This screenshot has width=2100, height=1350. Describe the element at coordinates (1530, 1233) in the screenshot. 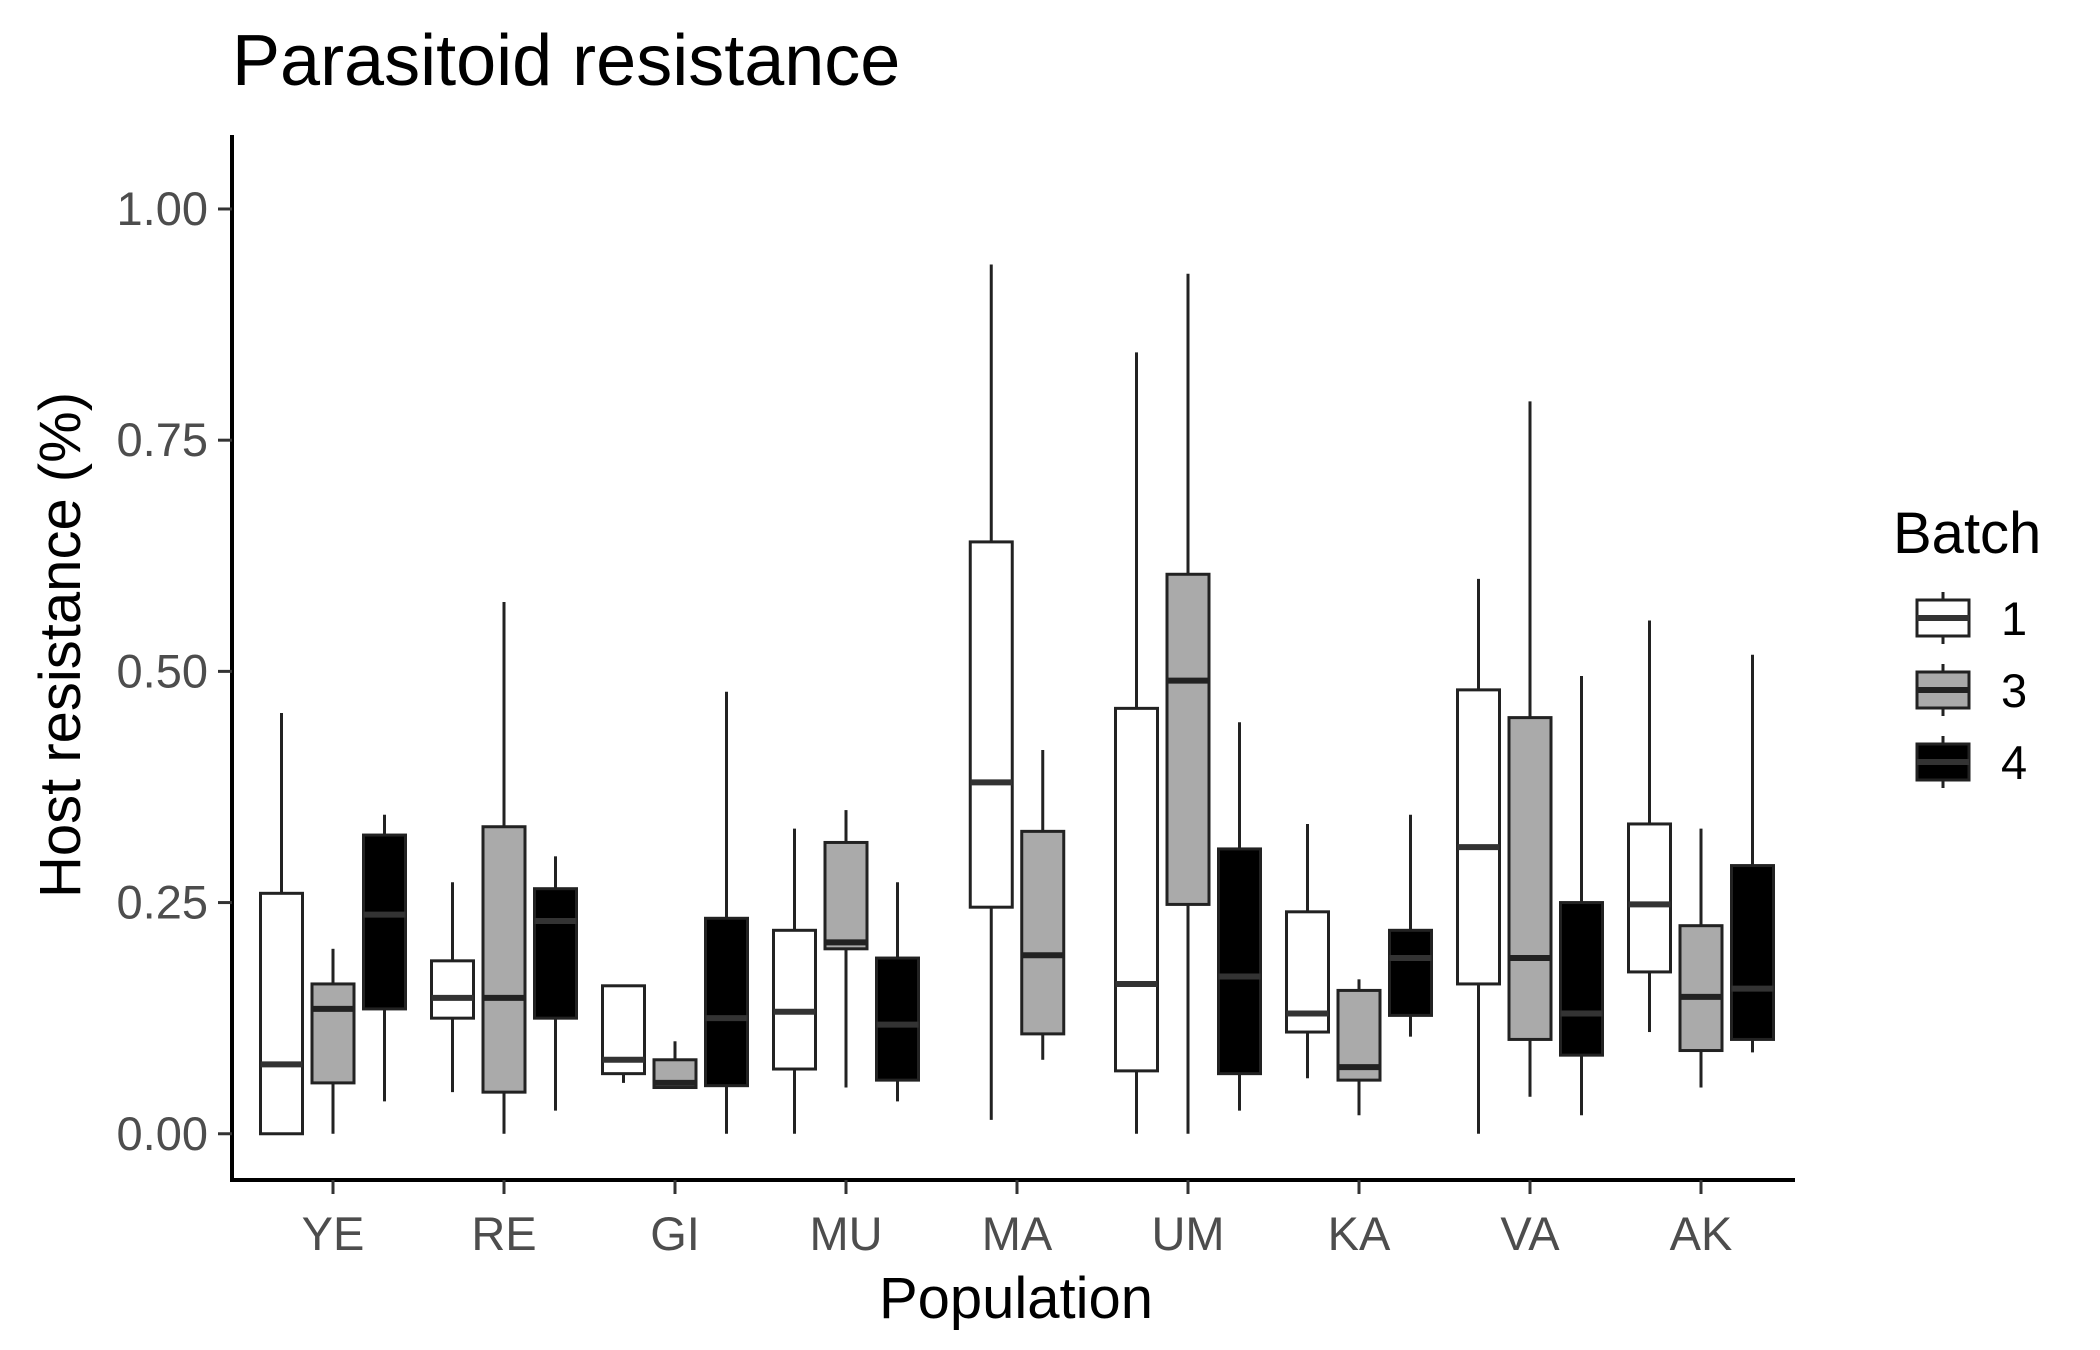

I see `x-tick-label: VA` at that location.